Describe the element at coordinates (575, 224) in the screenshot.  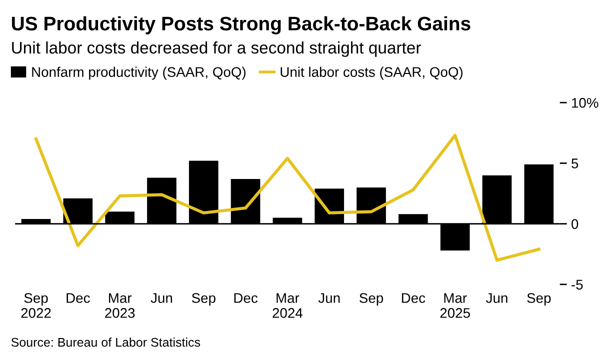
I see `y-tick-label: 0` at that location.